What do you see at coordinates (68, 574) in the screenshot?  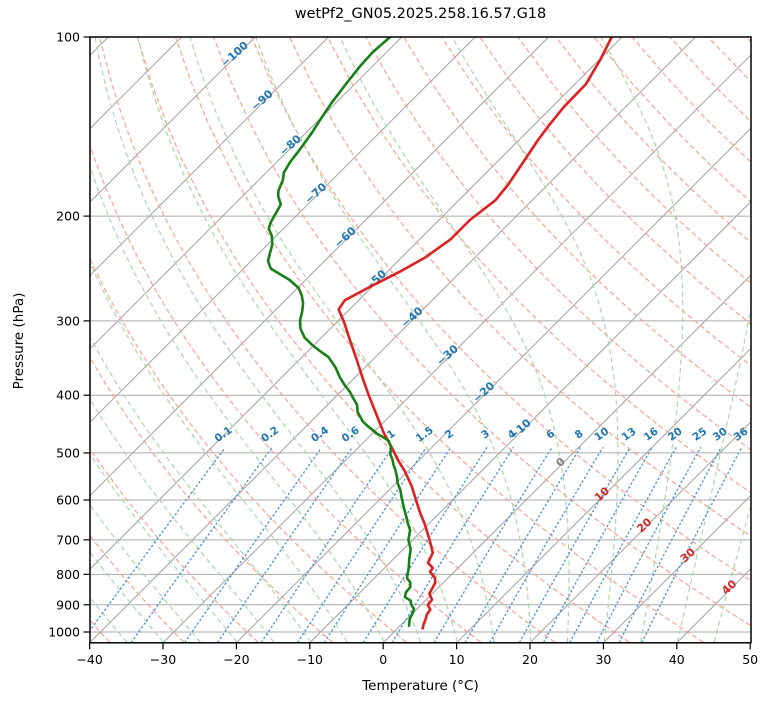 I see `svg-text: 800` at bounding box center [68, 574].